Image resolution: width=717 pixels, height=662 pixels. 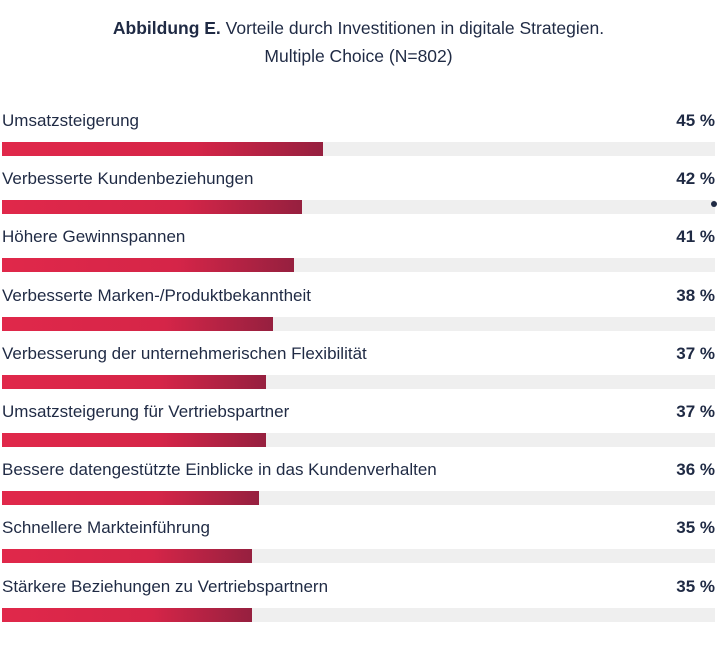 What do you see at coordinates (358, 193) in the screenshot?
I see `bar-row: Verbesserte Kundenbeziehungen 42 %` at bounding box center [358, 193].